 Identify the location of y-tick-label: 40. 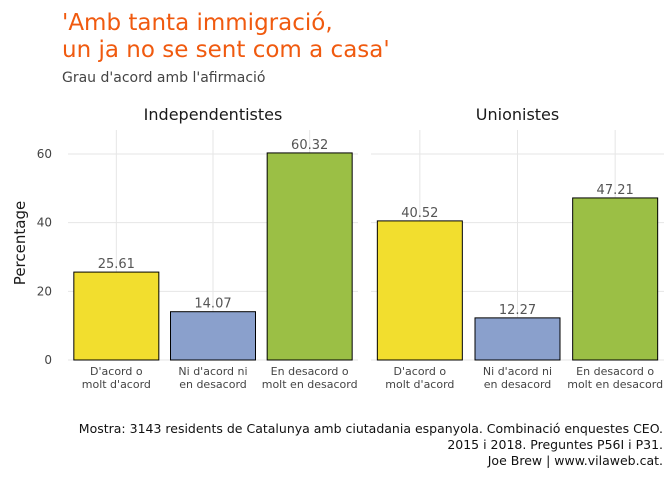
(44, 223).